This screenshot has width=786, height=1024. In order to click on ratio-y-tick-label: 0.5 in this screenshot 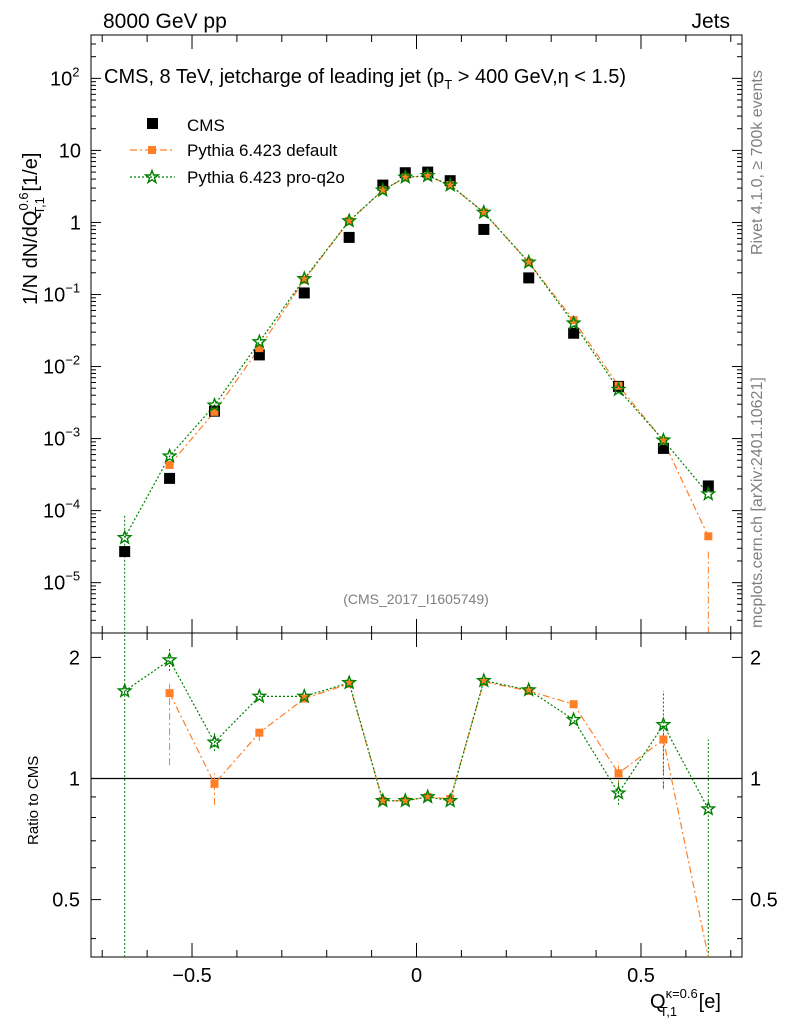, I will do `click(66, 901)`.